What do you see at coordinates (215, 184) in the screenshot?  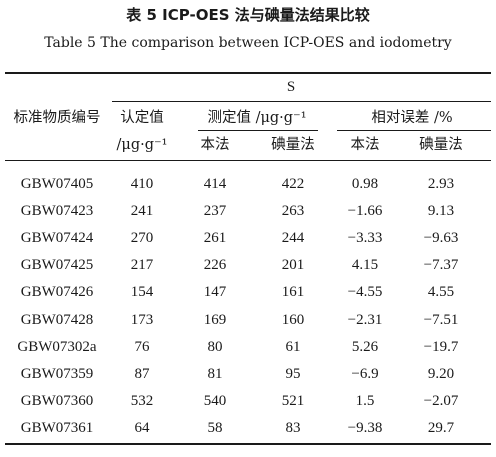 I see `measured-this-cell: 414` at bounding box center [215, 184].